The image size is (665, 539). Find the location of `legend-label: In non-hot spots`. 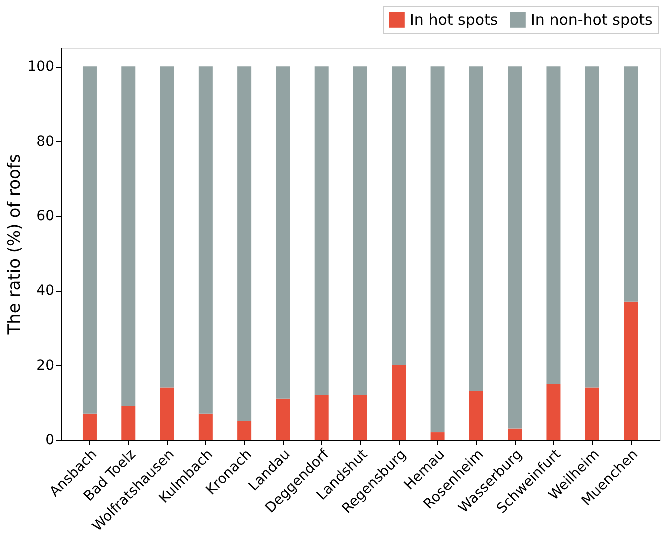

legend-label: In non-hot spots is located at coordinates (592, 20).